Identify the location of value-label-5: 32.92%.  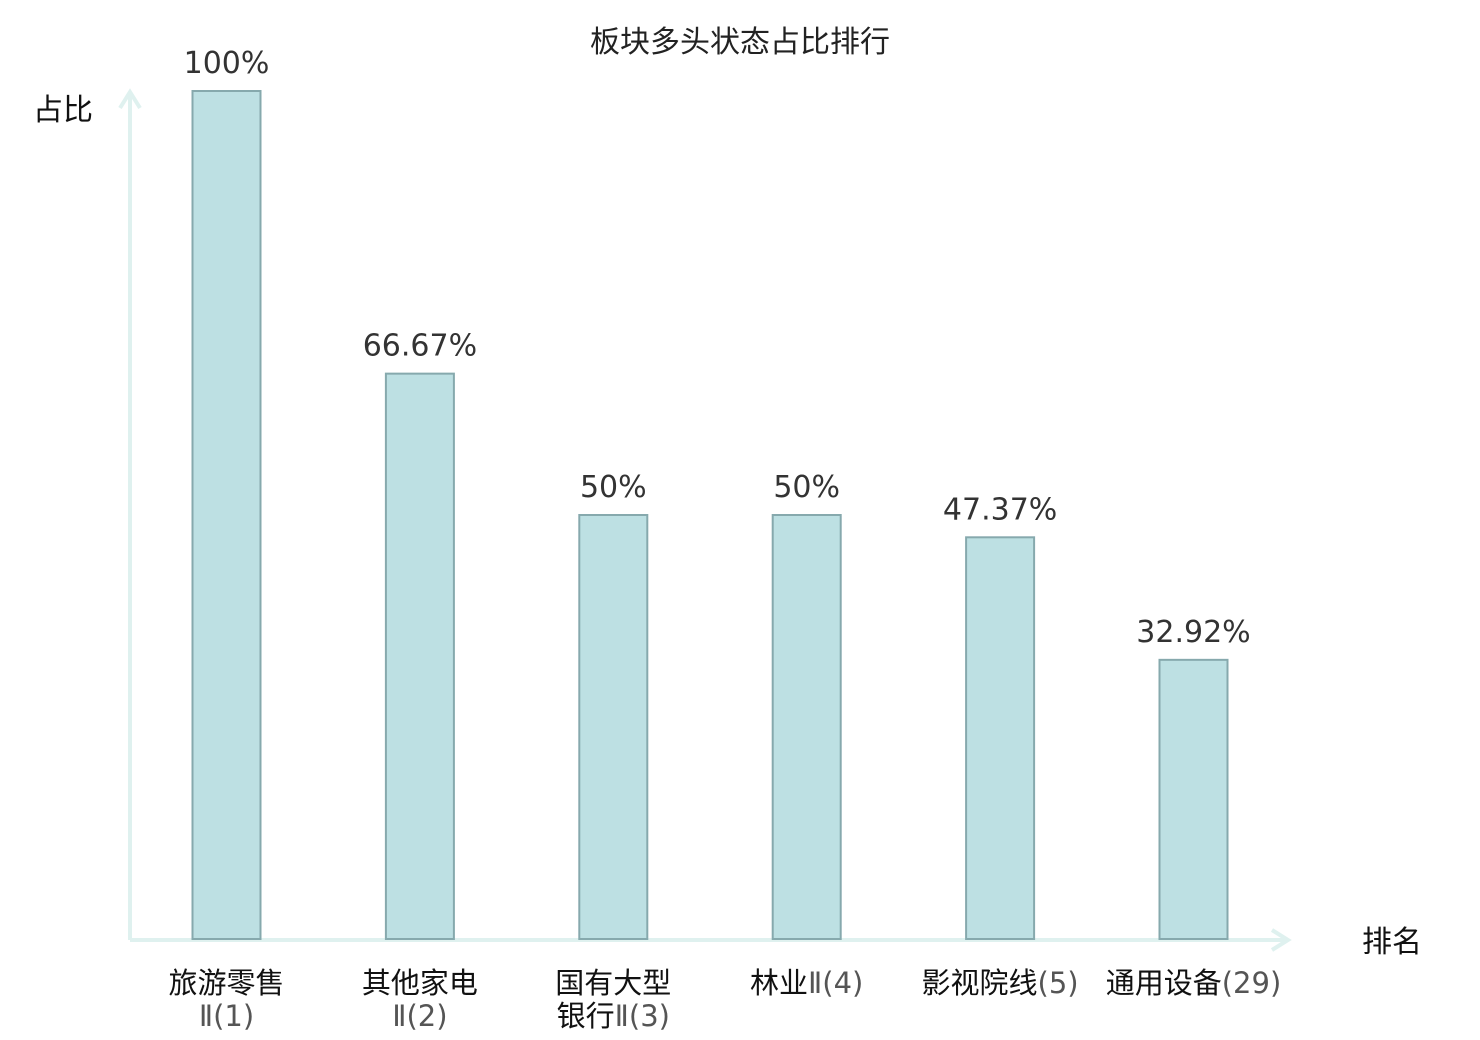
(1193, 632).